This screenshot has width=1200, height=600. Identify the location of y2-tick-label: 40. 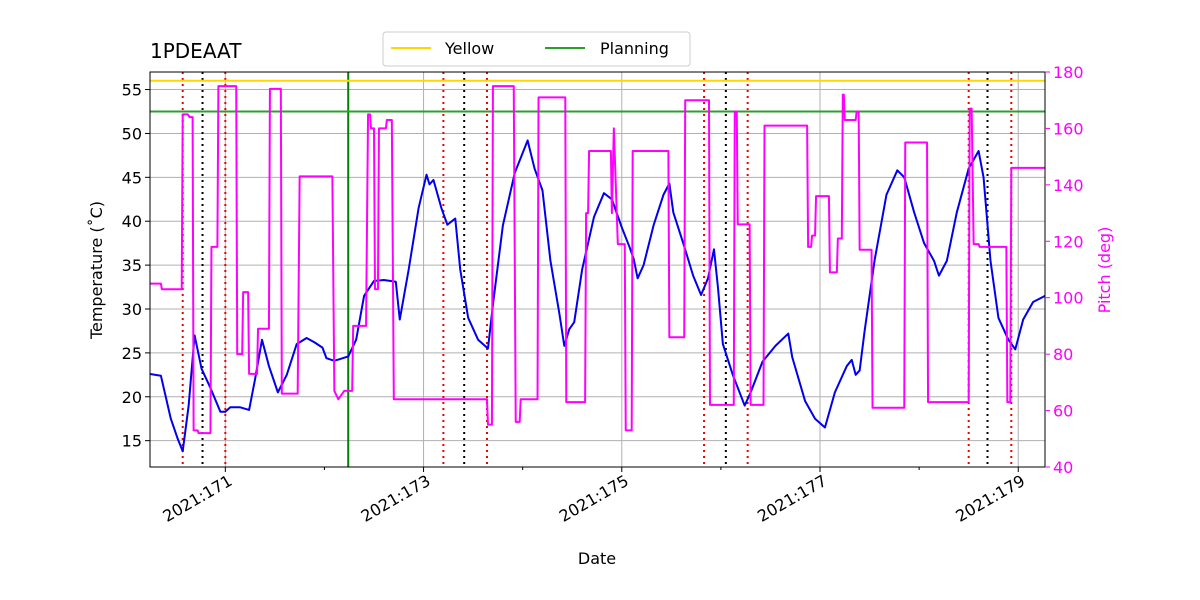
(1063, 467).